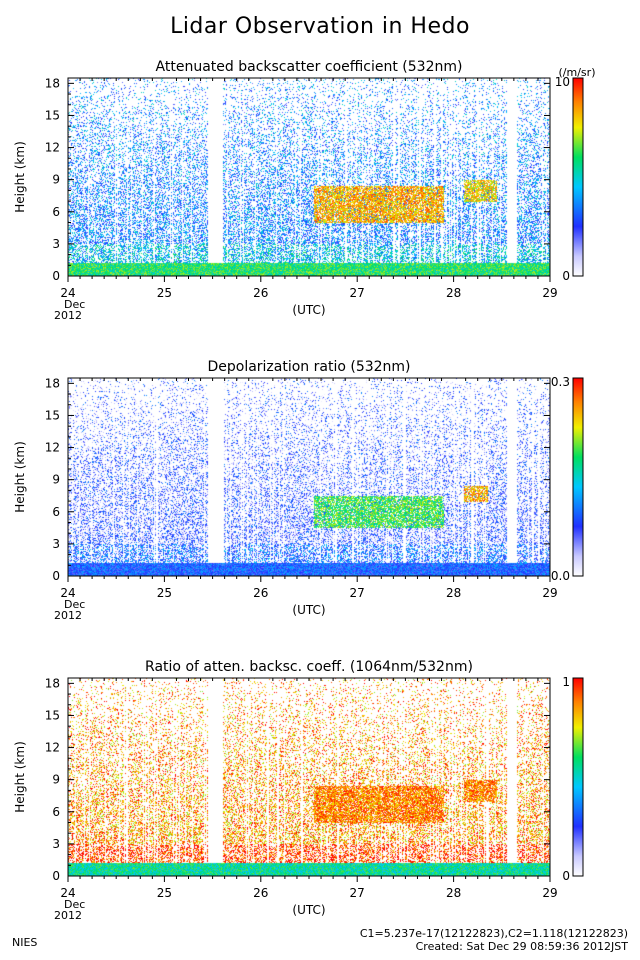  Describe the element at coordinates (566, 682) in the screenshot. I see `colorbar-max-label: 1` at that location.